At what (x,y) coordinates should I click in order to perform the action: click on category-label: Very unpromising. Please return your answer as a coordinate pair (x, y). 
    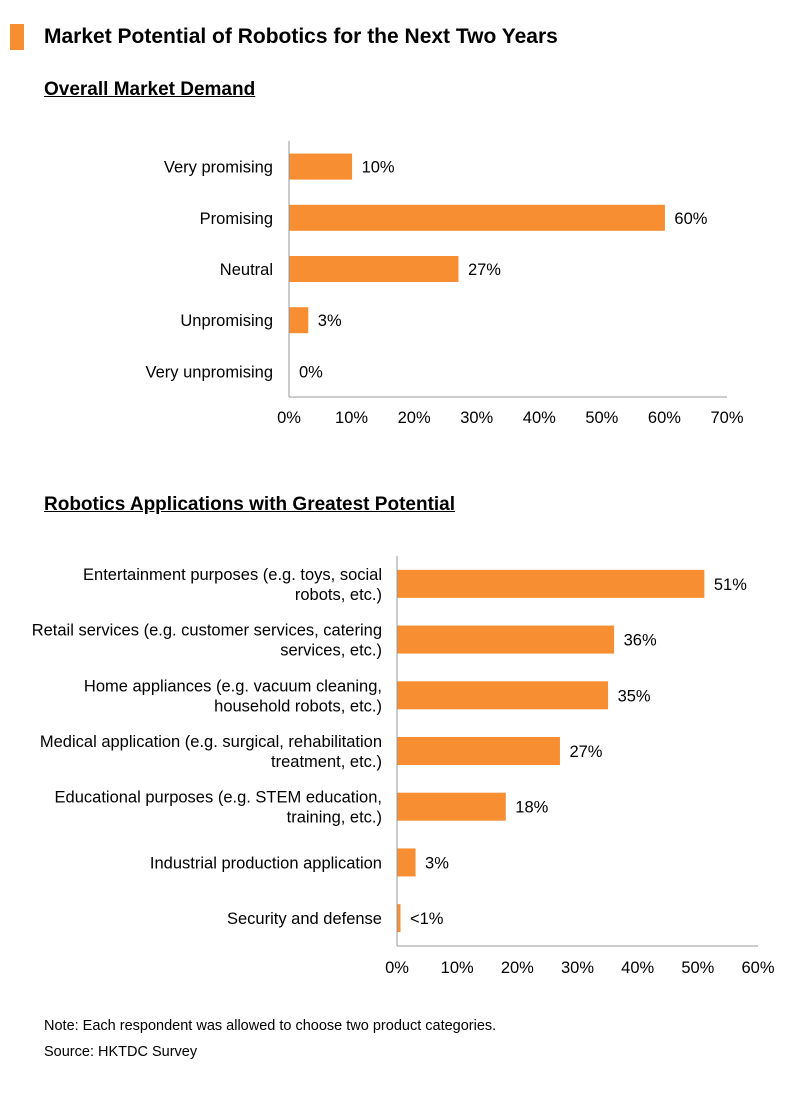
    Looking at the image, I should click on (209, 372).